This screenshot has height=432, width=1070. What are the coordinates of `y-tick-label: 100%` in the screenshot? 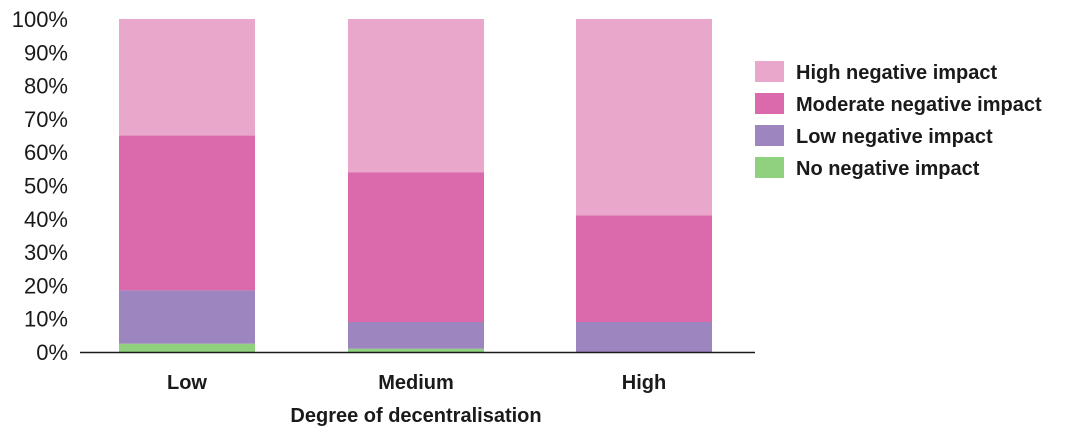 It's located at (40, 19).